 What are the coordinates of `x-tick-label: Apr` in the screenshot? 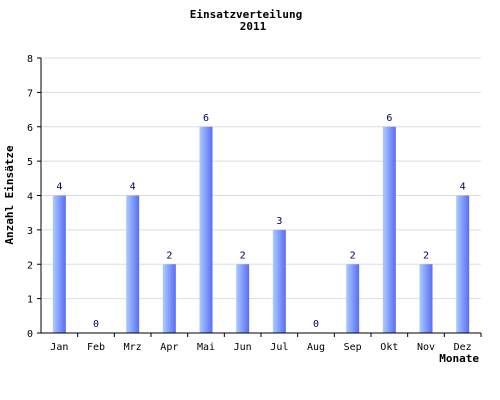 It's located at (169, 347).